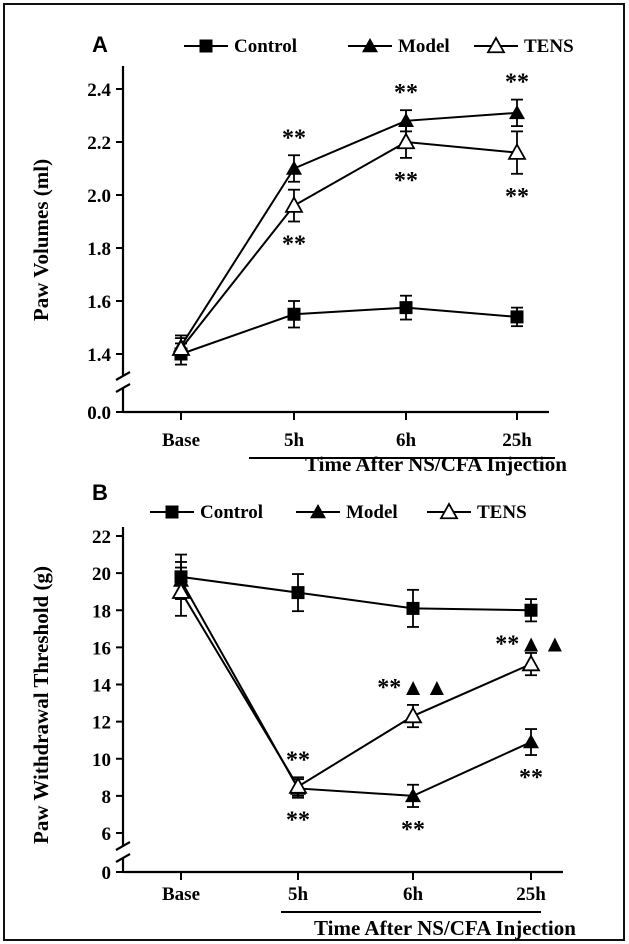 This screenshot has height=944, width=629. I want to click on panel-a-y-tick-label: 2.0, so click(99, 196).